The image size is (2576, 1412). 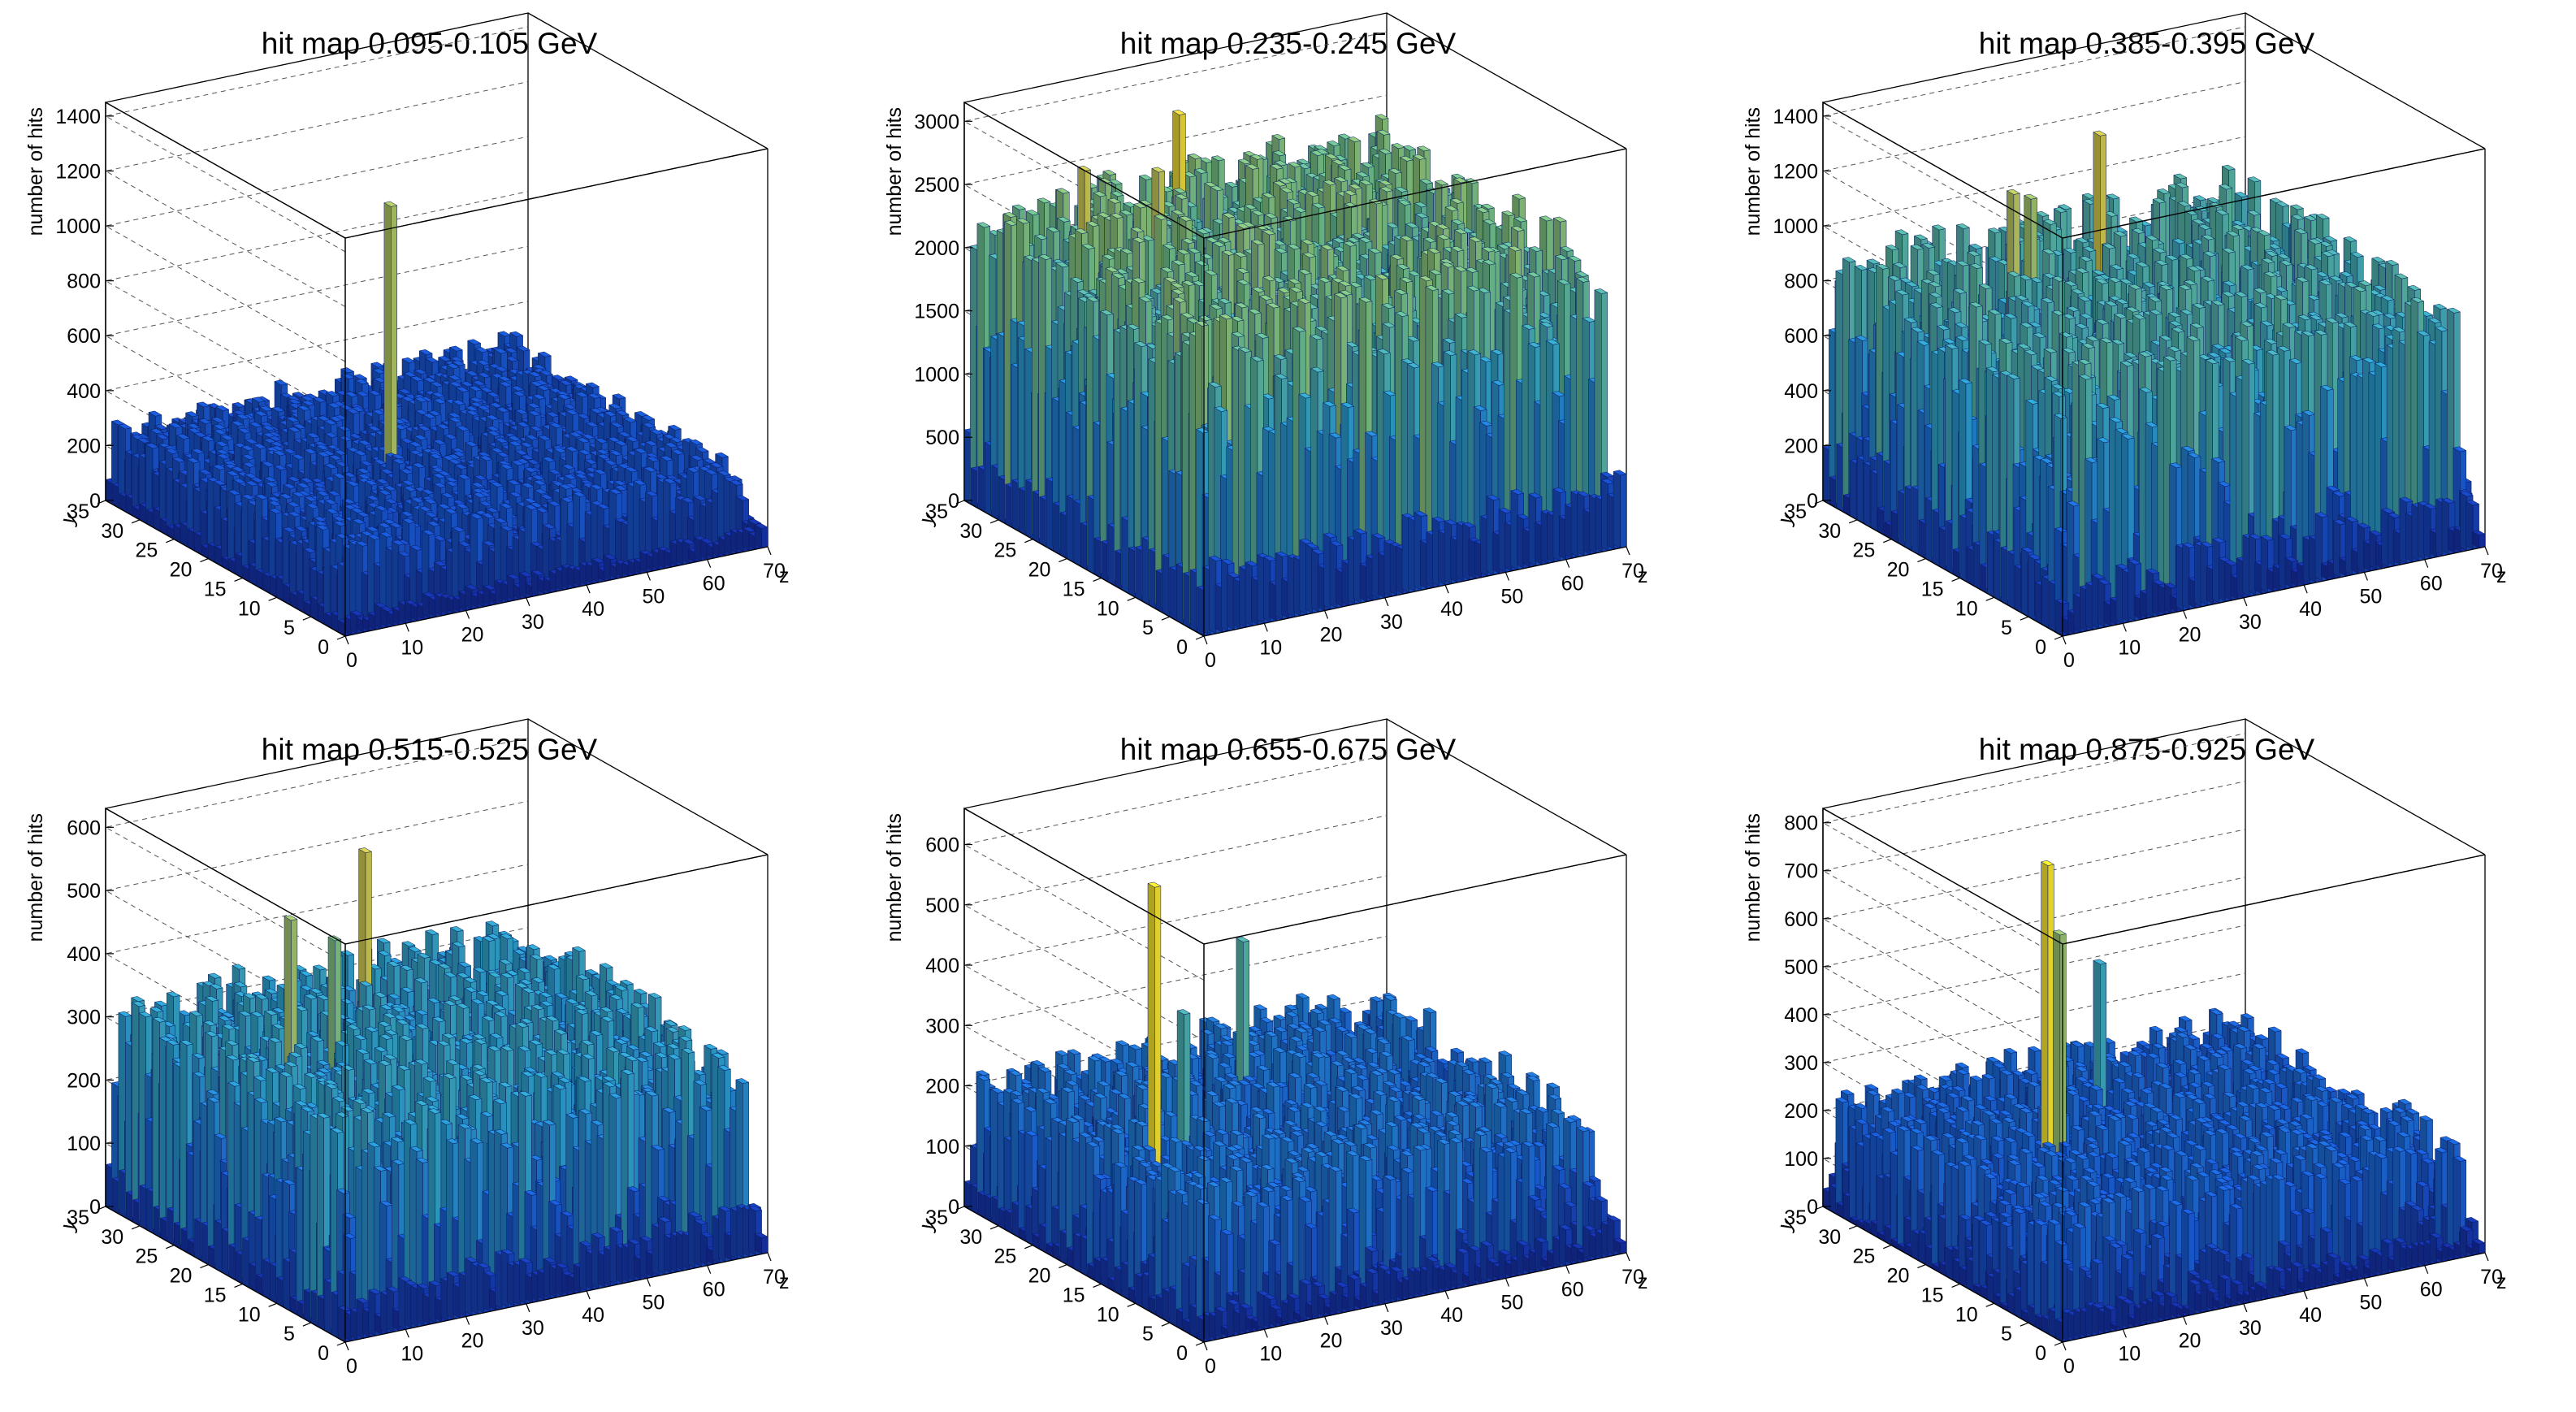 What do you see at coordinates (78, 171) in the screenshot?
I see `z-tick-label: 1200` at bounding box center [78, 171].